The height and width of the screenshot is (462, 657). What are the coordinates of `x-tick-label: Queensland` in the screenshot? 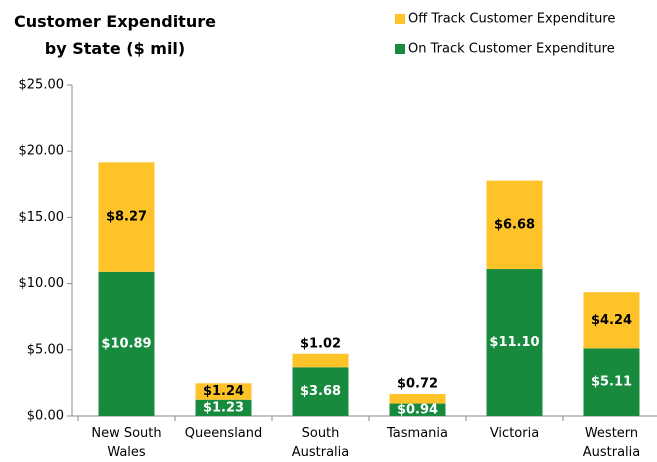 It's located at (223, 433).